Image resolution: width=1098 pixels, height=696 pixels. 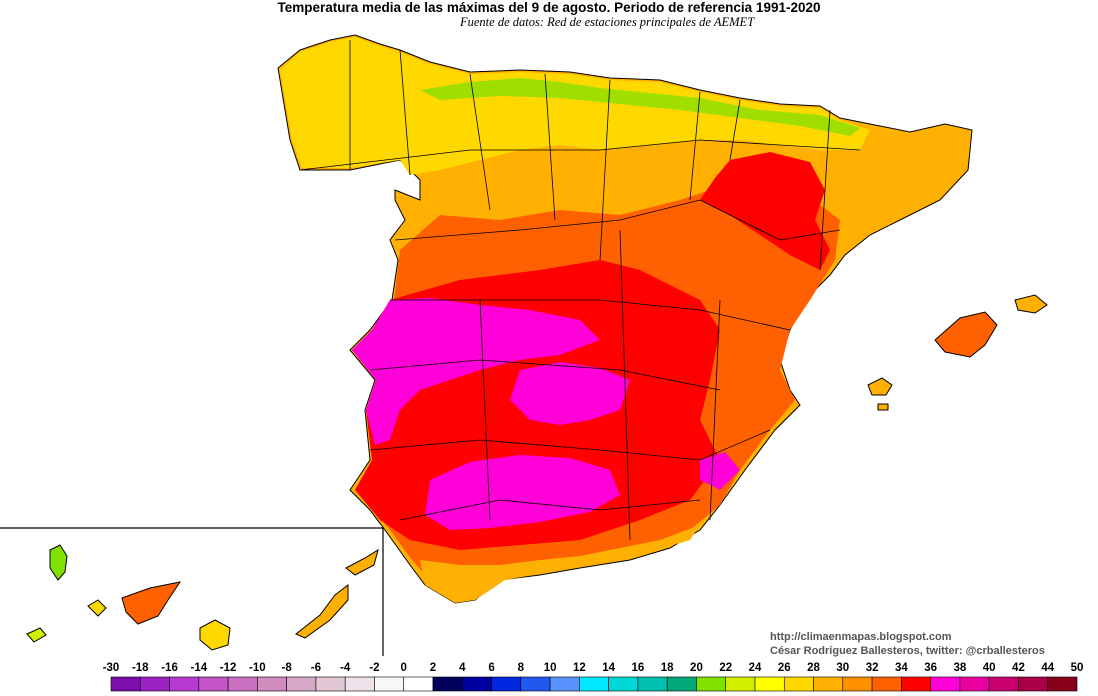 I want to click on legend-label: -16, so click(x=169, y=668).